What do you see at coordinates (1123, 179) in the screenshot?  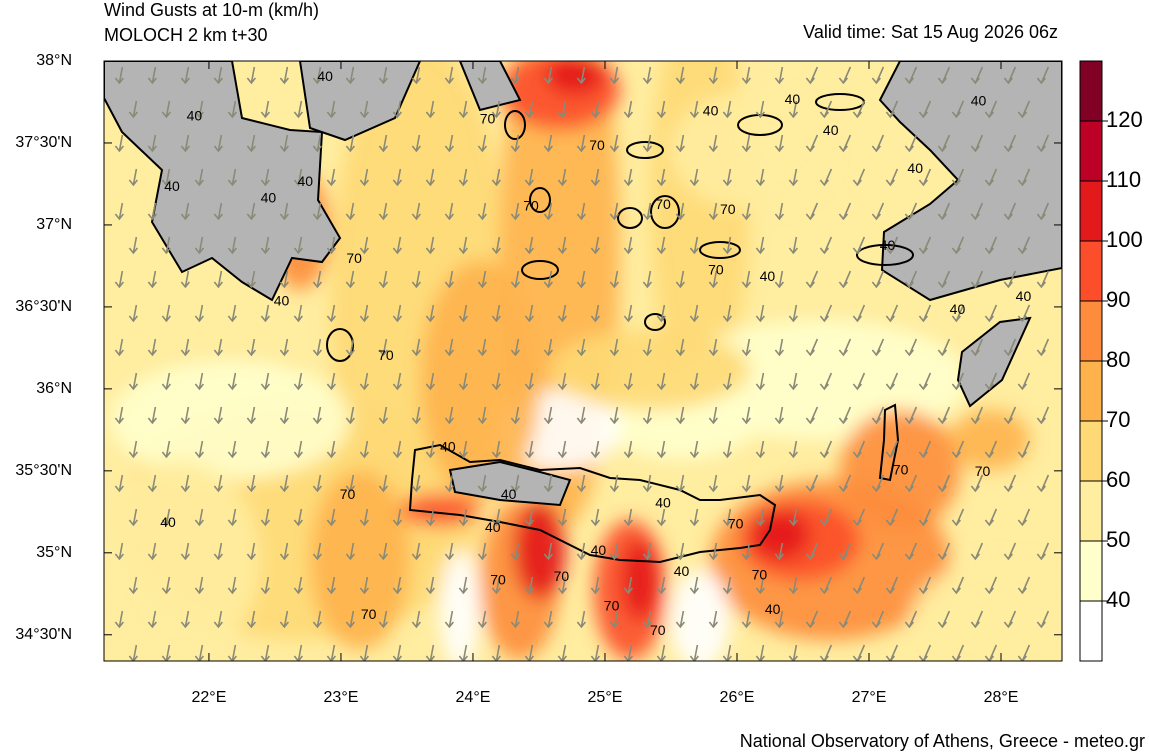 I see `colorbar-label: 110` at bounding box center [1123, 179].